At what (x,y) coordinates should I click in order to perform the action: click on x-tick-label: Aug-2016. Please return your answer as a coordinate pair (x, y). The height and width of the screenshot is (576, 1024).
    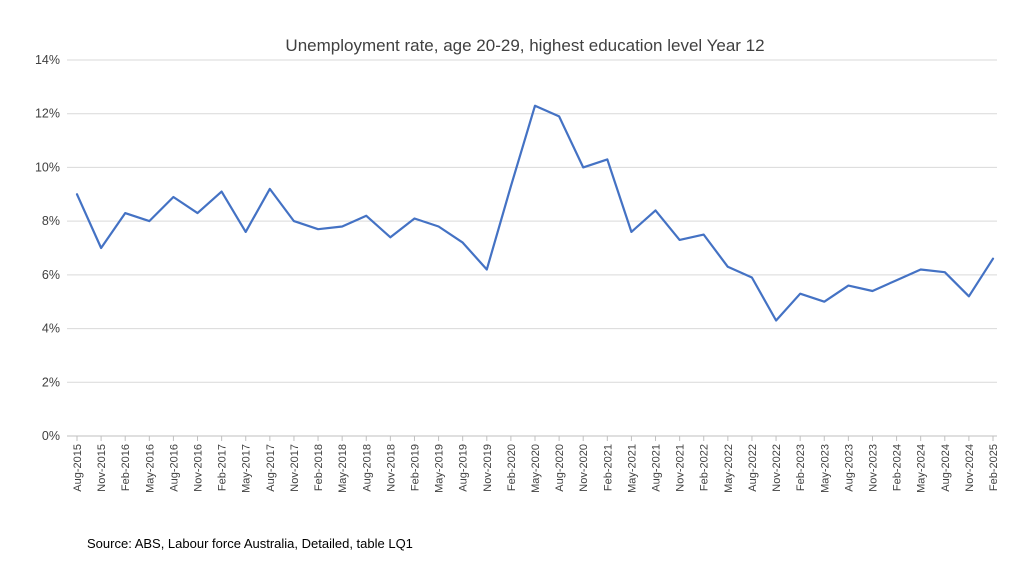
    Looking at the image, I should click on (174, 468).